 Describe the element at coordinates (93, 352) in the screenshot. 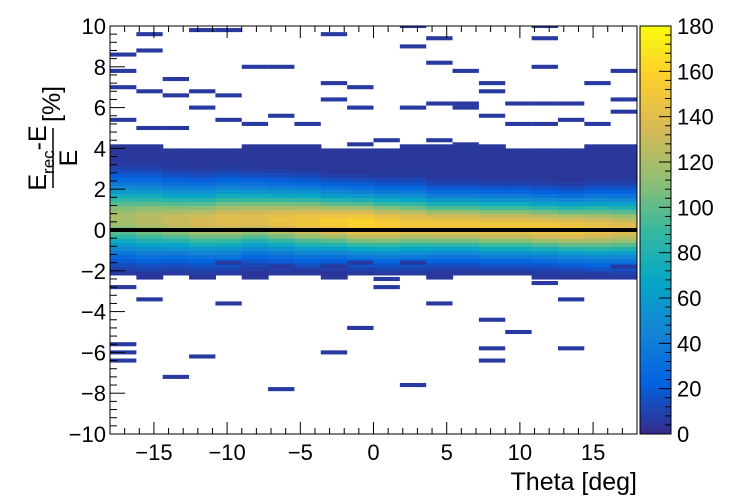

I see `y-tick-label: −6` at that location.